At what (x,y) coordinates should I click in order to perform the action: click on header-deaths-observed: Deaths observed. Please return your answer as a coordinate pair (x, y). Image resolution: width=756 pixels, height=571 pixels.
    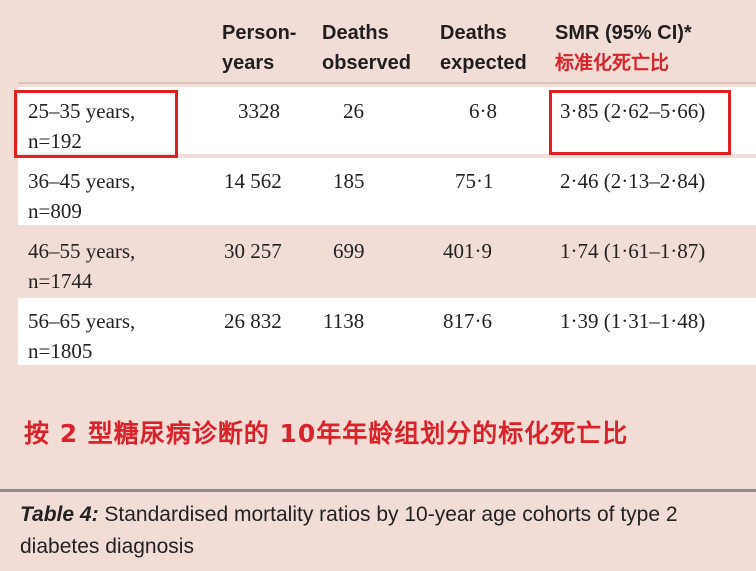
    Looking at the image, I should click on (366, 48).